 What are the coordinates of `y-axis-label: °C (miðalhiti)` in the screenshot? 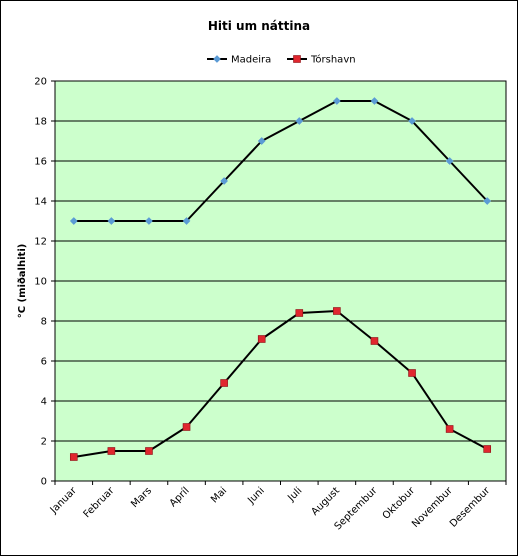 It's located at (22, 281).